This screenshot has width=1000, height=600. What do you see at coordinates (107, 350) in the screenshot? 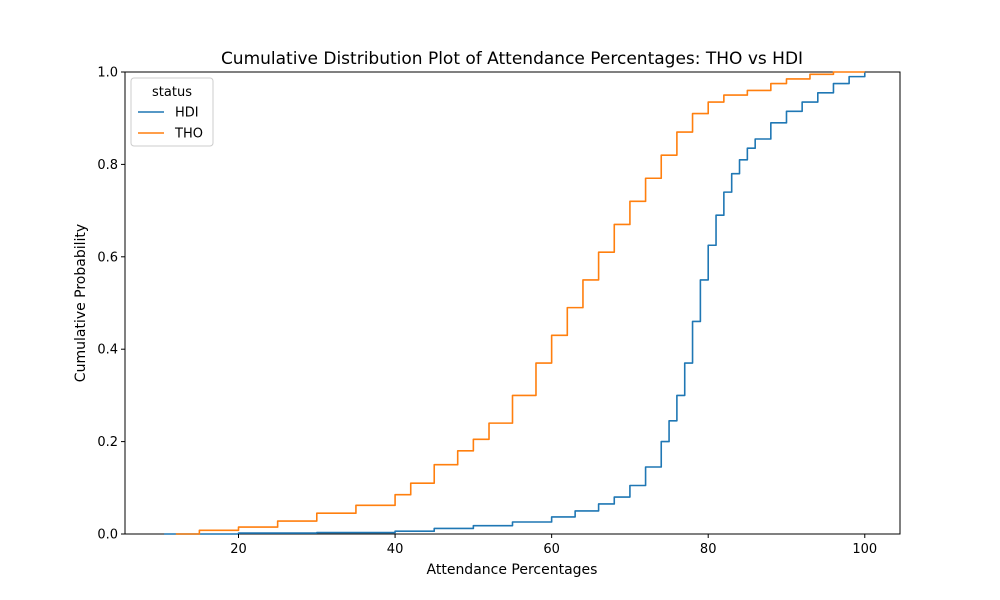
I see `y-tick-label: 0.4` at bounding box center [107, 350].